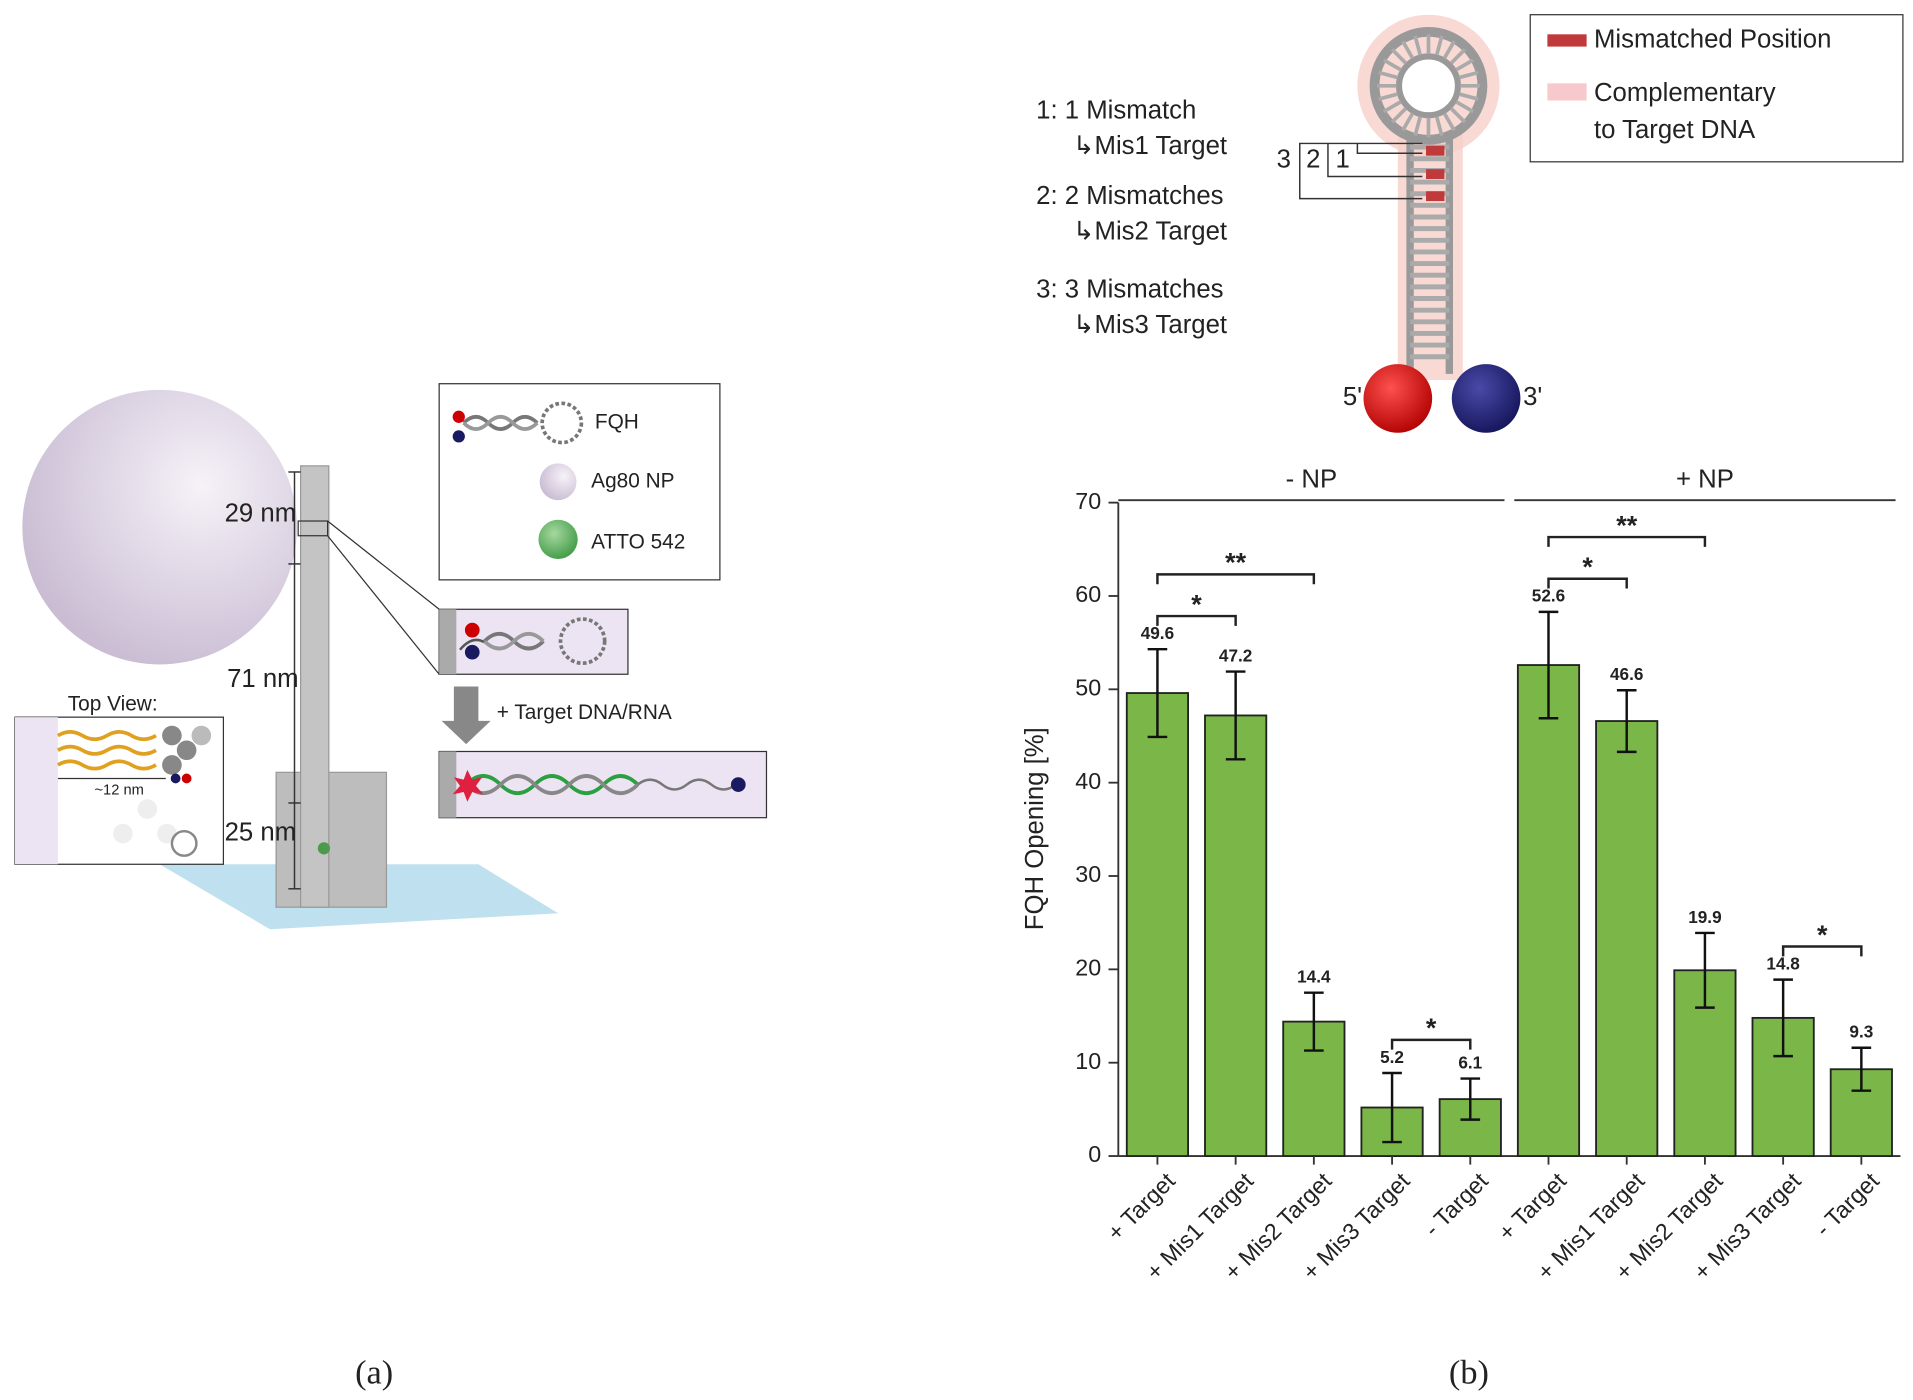 The height and width of the screenshot is (1400, 1913). I want to click on value-label: 5.2, so click(1392, 1057).